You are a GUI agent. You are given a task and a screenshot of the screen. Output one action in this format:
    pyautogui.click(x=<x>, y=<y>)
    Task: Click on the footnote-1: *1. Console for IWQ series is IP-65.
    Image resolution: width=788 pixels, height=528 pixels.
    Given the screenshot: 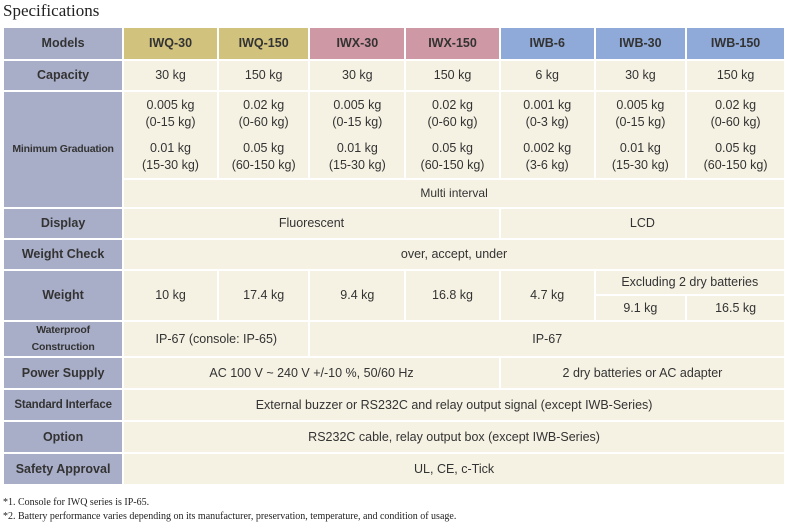 What is the action you would take?
    pyautogui.click(x=76, y=502)
    